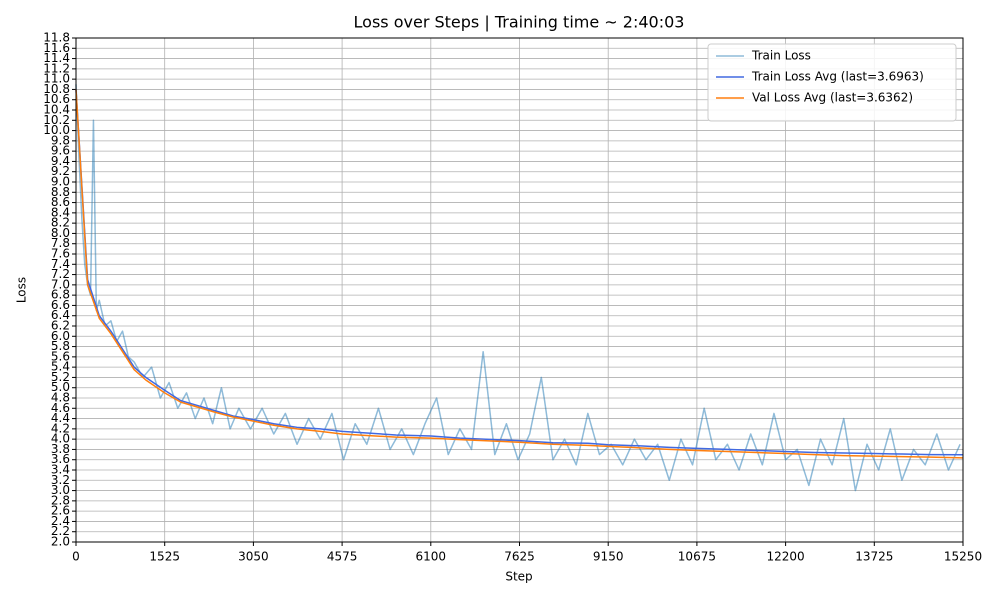  Describe the element at coordinates (60, 151) in the screenshot. I see `y-tick-label: 9.6` at that location.